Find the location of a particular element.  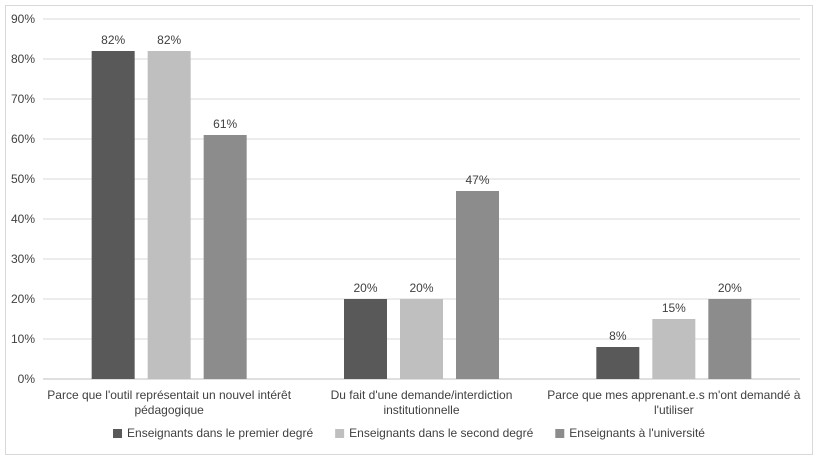

legend-item: Enseignants dans le premier degré is located at coordinates (213, 433).